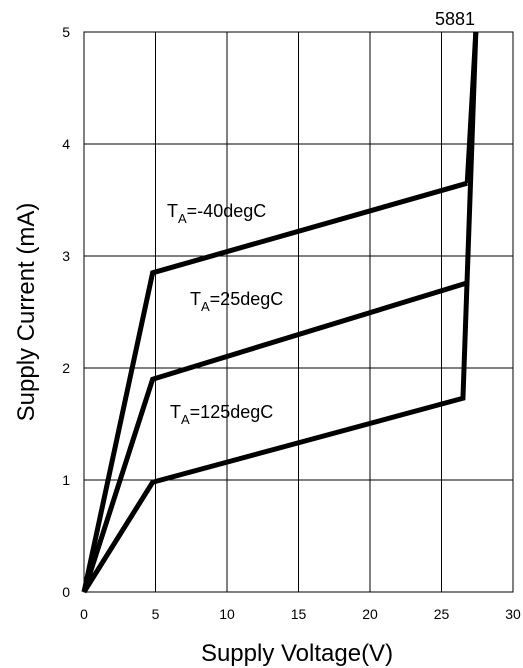  What do you see at coordinates (221, 414) in the screenshot?
I see `series-label-125: TA=125degC` at bounding box center [221, 414].